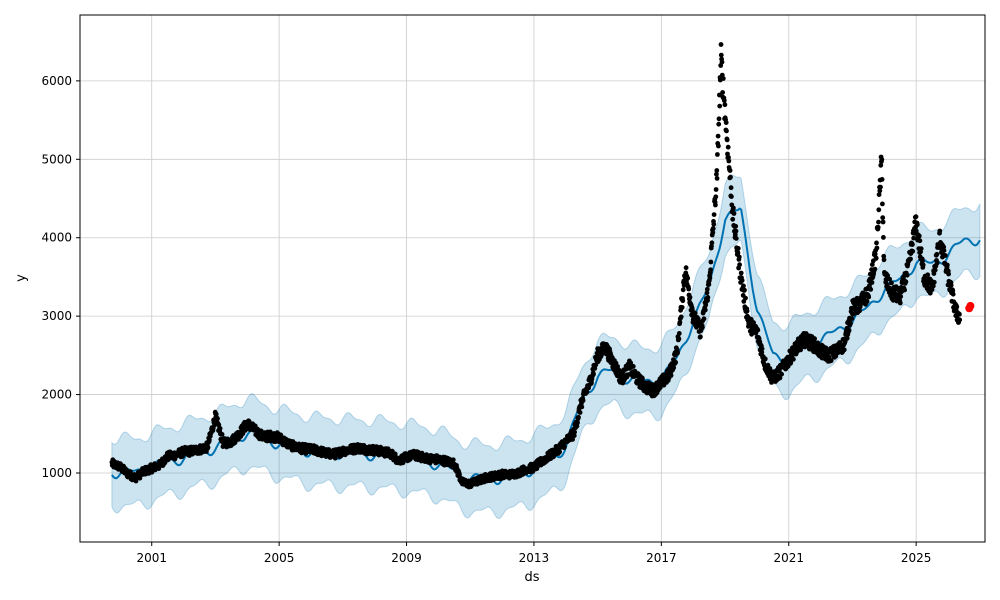 The image size is (1000, 600). What do you see at coordinates (56, 473) in the screenshot?
I see `y-tick-label: 1000` at bounding box center [56, 473].